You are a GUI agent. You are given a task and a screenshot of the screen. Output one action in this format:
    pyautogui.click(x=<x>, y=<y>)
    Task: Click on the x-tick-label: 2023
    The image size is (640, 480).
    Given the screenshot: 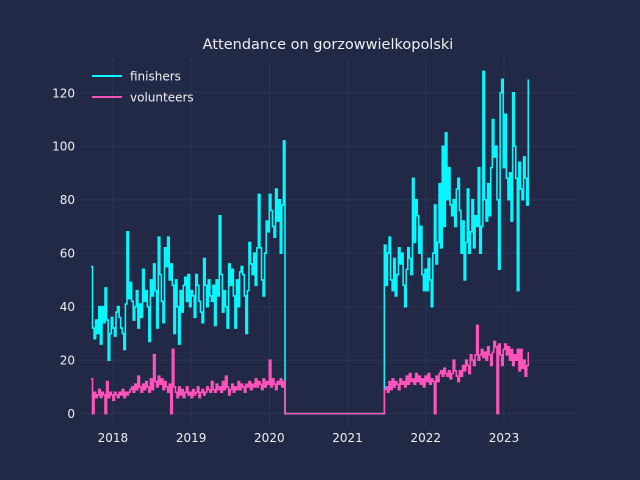 What is the action you would take?
    pyautogui.click(x=504, y=438)
    